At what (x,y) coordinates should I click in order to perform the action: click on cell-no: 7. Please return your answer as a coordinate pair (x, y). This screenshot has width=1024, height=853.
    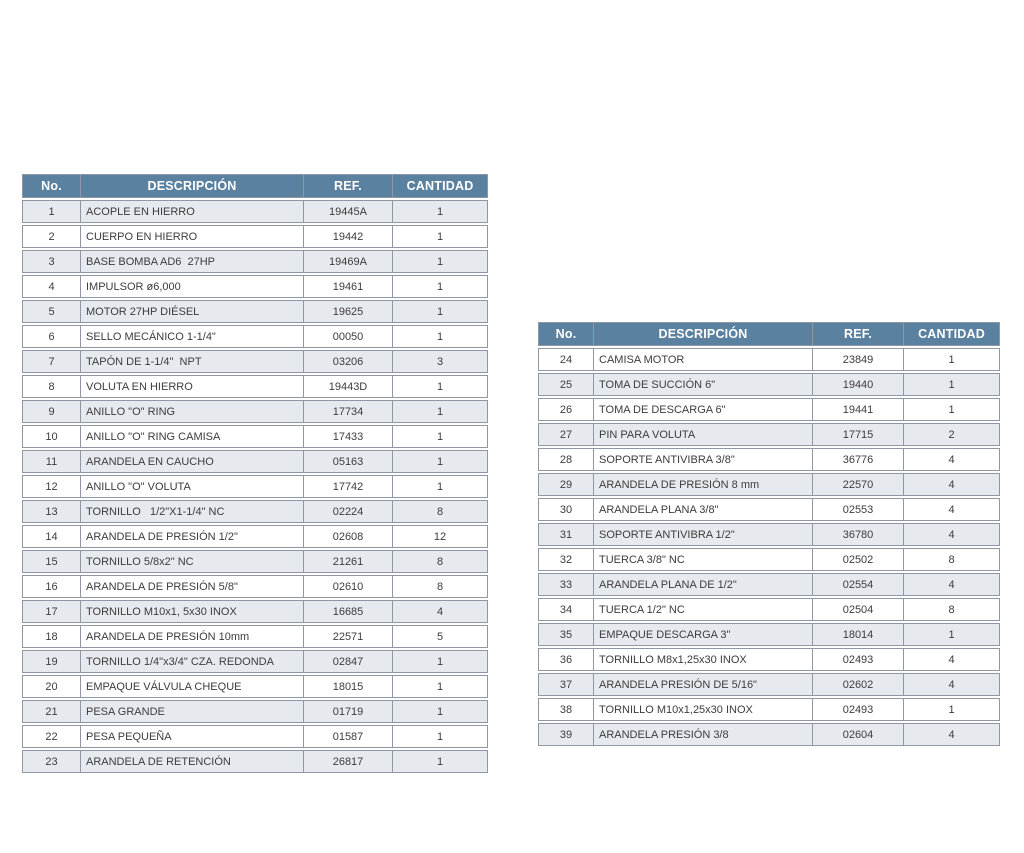
    Looking at the image, I should click on (51, 361).